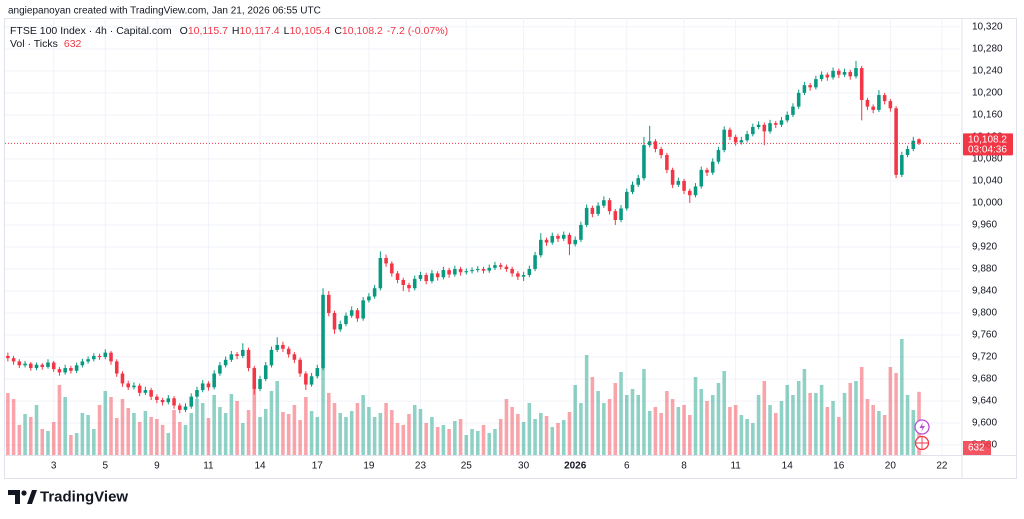  I want to click on y-tick-label: 10,320, so click(987, 26).